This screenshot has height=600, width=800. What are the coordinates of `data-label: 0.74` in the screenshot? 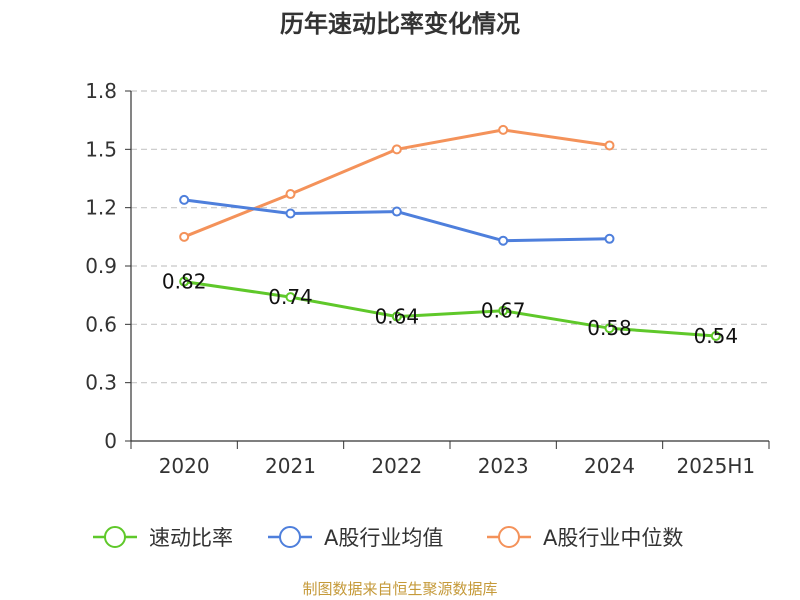 It's located at (290, 297).